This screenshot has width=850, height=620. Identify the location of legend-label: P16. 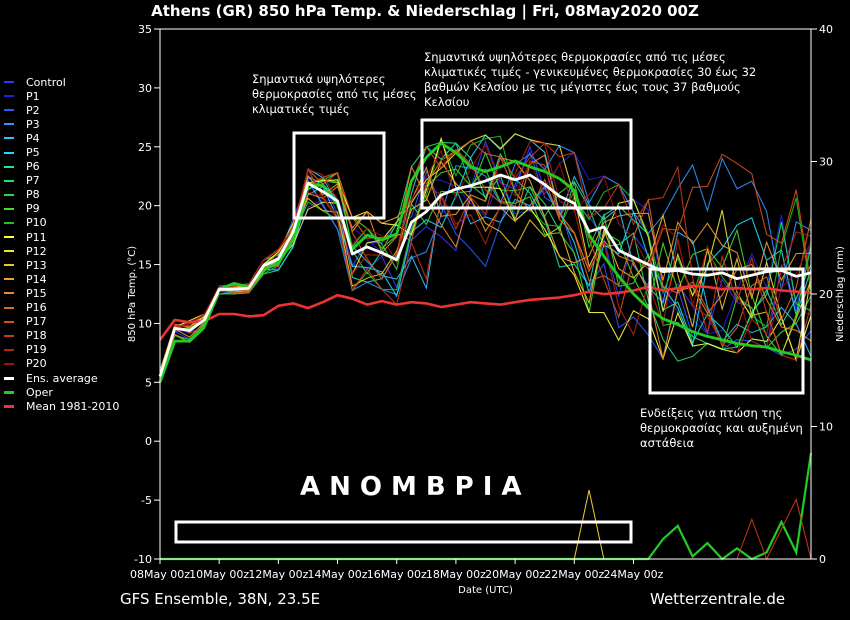
(36, 308).